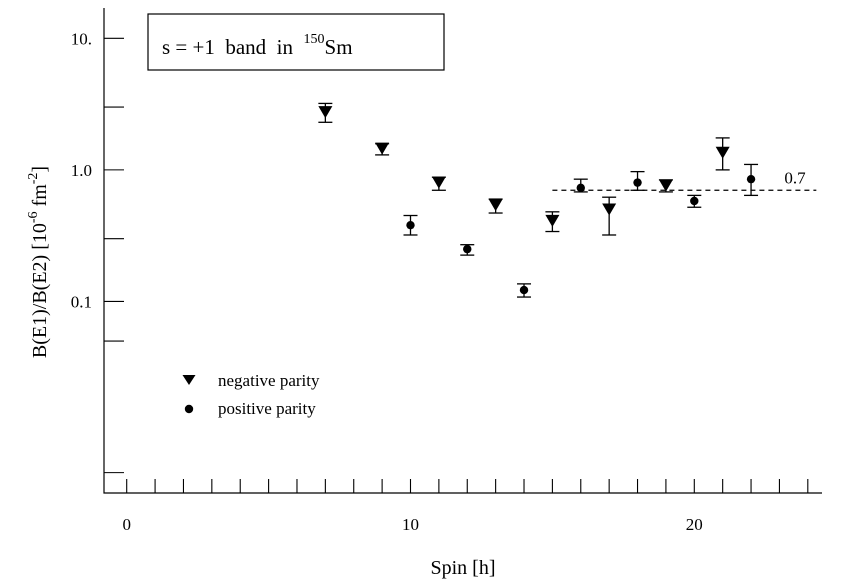 The height and width of the screenshot is (585, 843). Describe the element at coordinates (189, 409) in the screenshot. I see `legend-marker-circle` at that location.